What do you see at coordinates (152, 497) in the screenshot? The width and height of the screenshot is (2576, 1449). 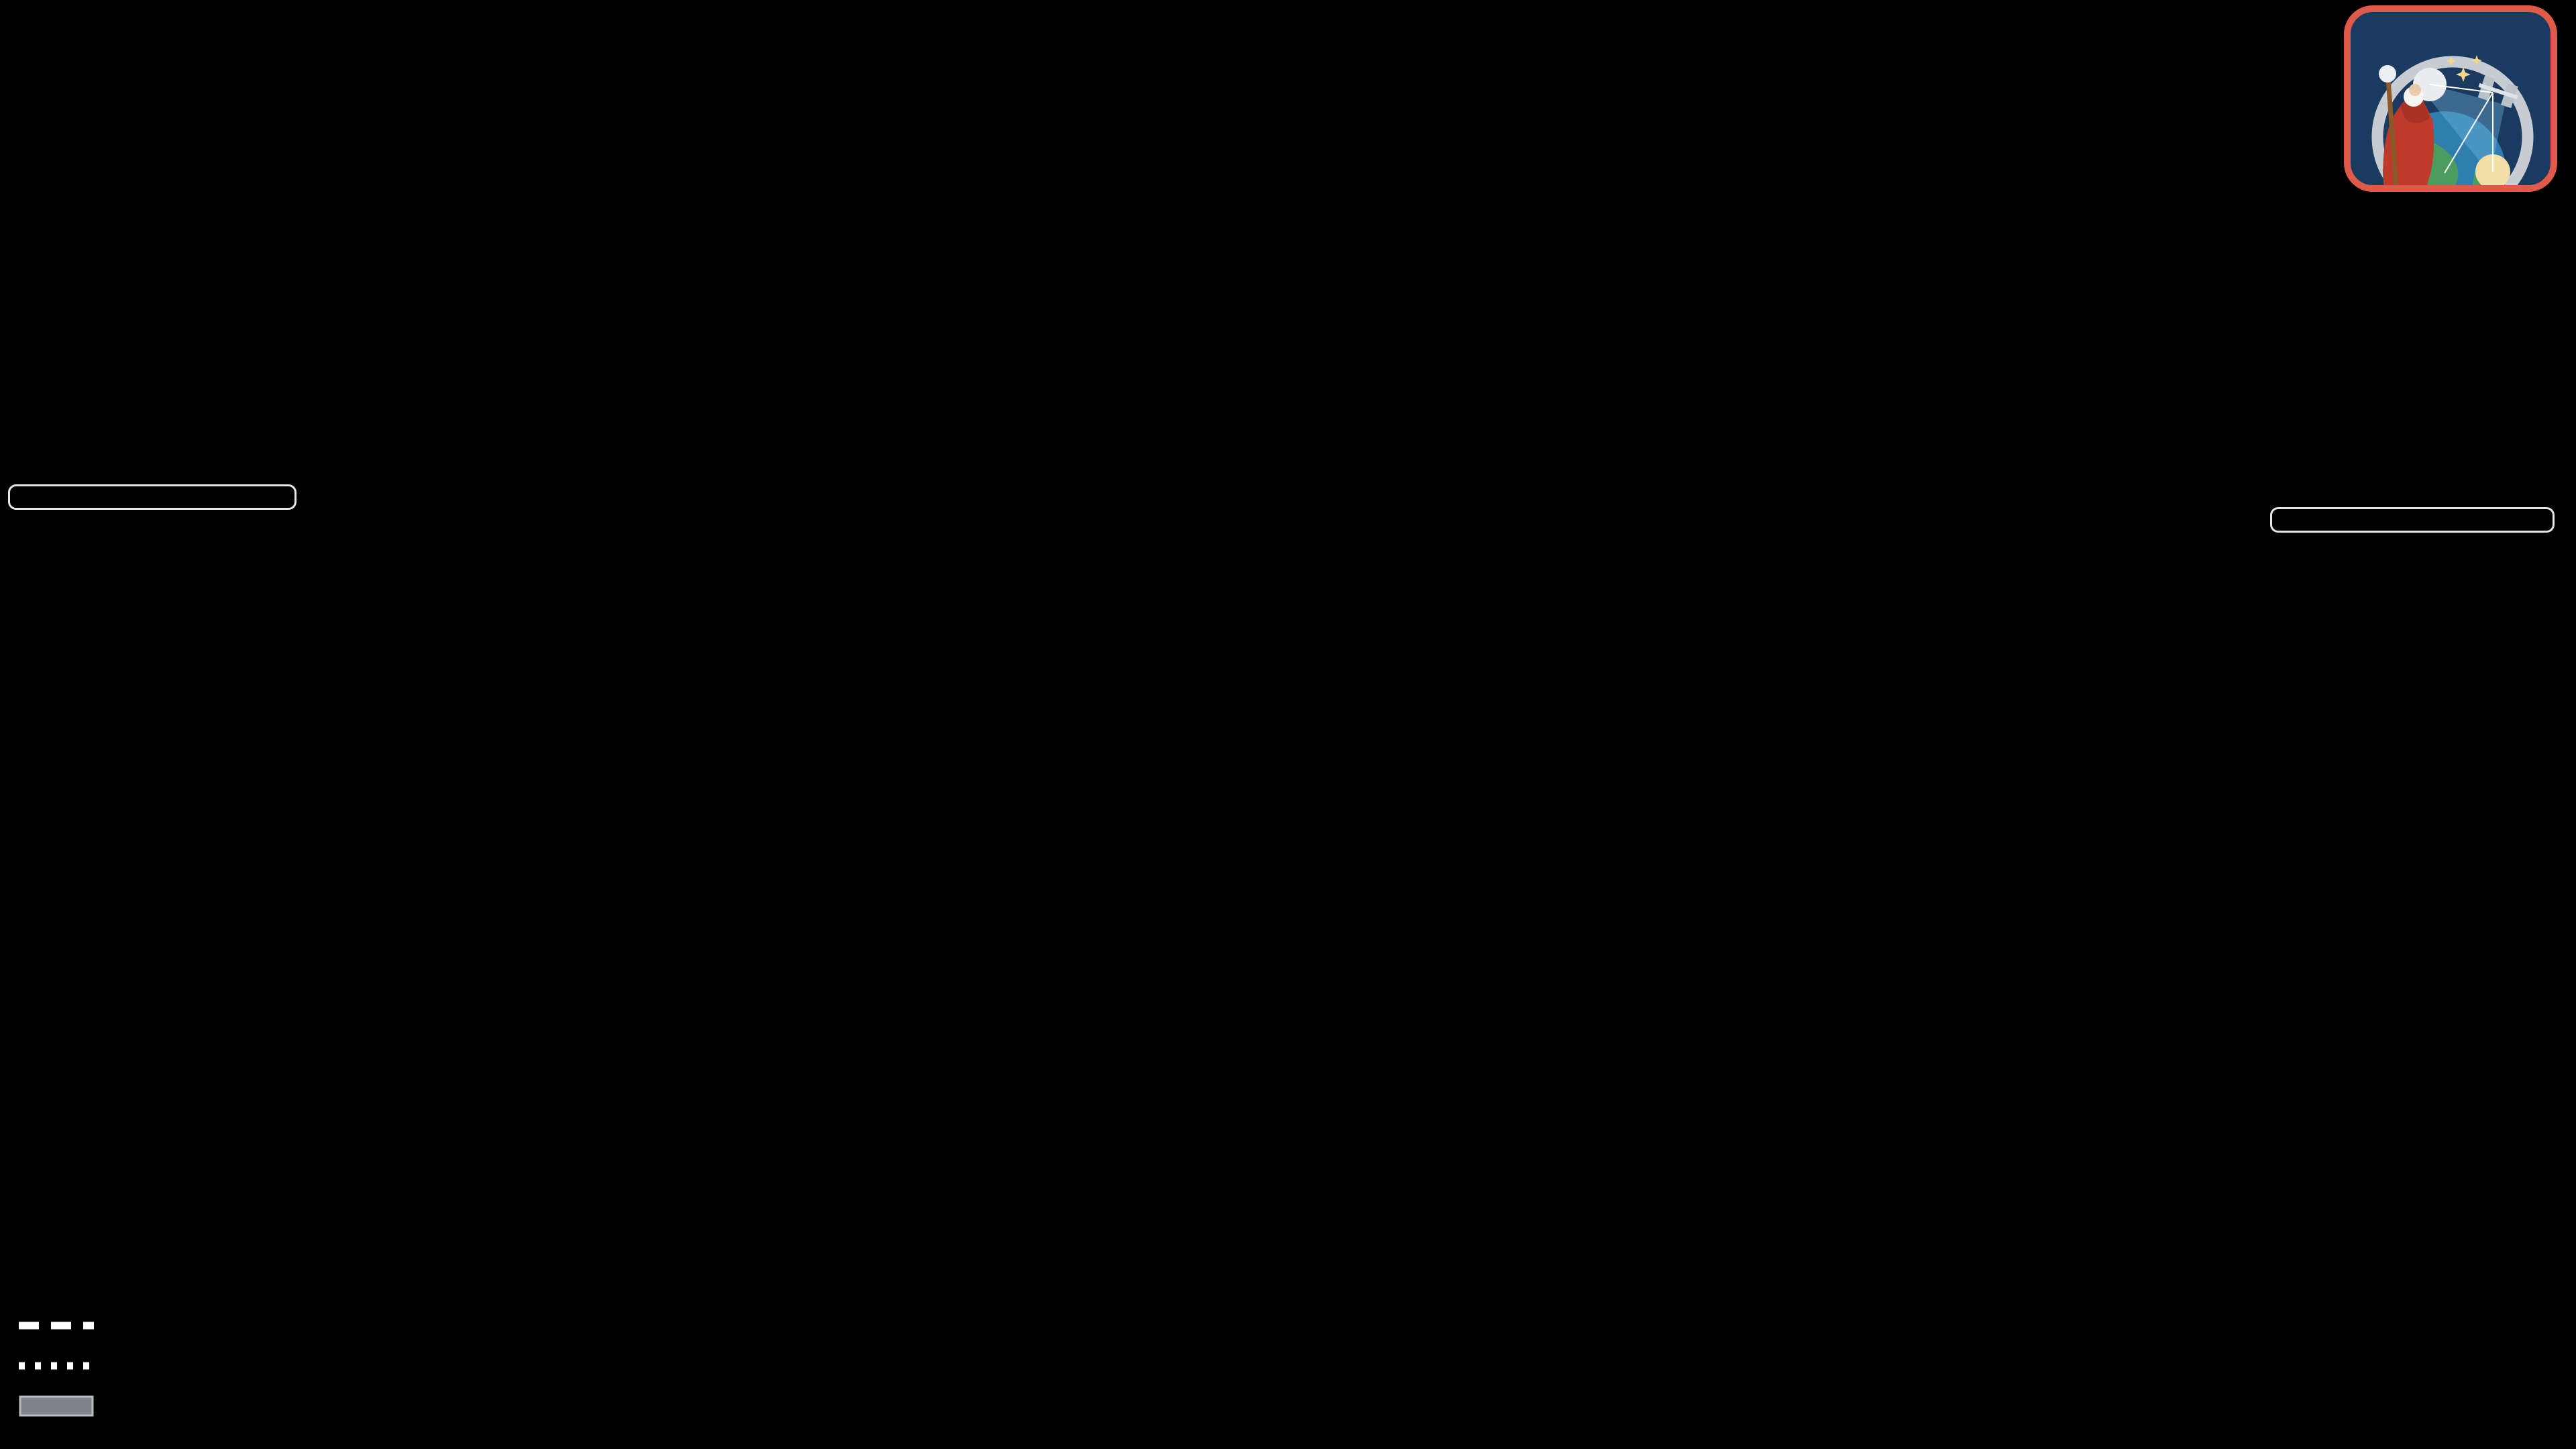 I see `sunrise-event-legend` at bounding box center [152, 497].